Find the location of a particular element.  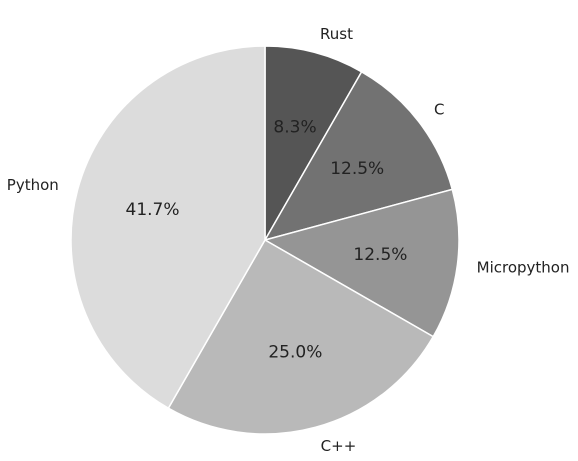

pie-value-label-c: 25.0% is located at coordinates (295, 352).